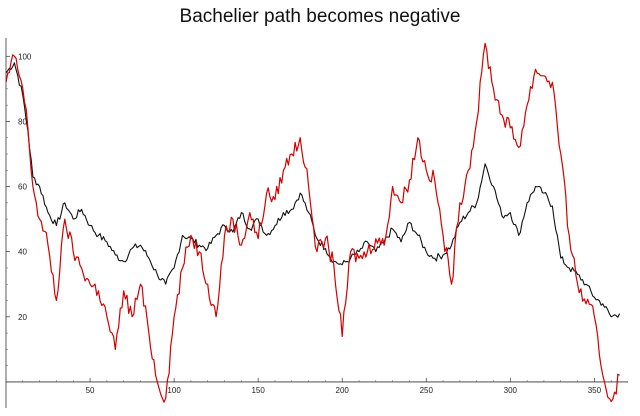  What do you see at coordinates (595, 390) in the screenshot?
I see `x-tick-label: 350` at bounding box center [595, 390].